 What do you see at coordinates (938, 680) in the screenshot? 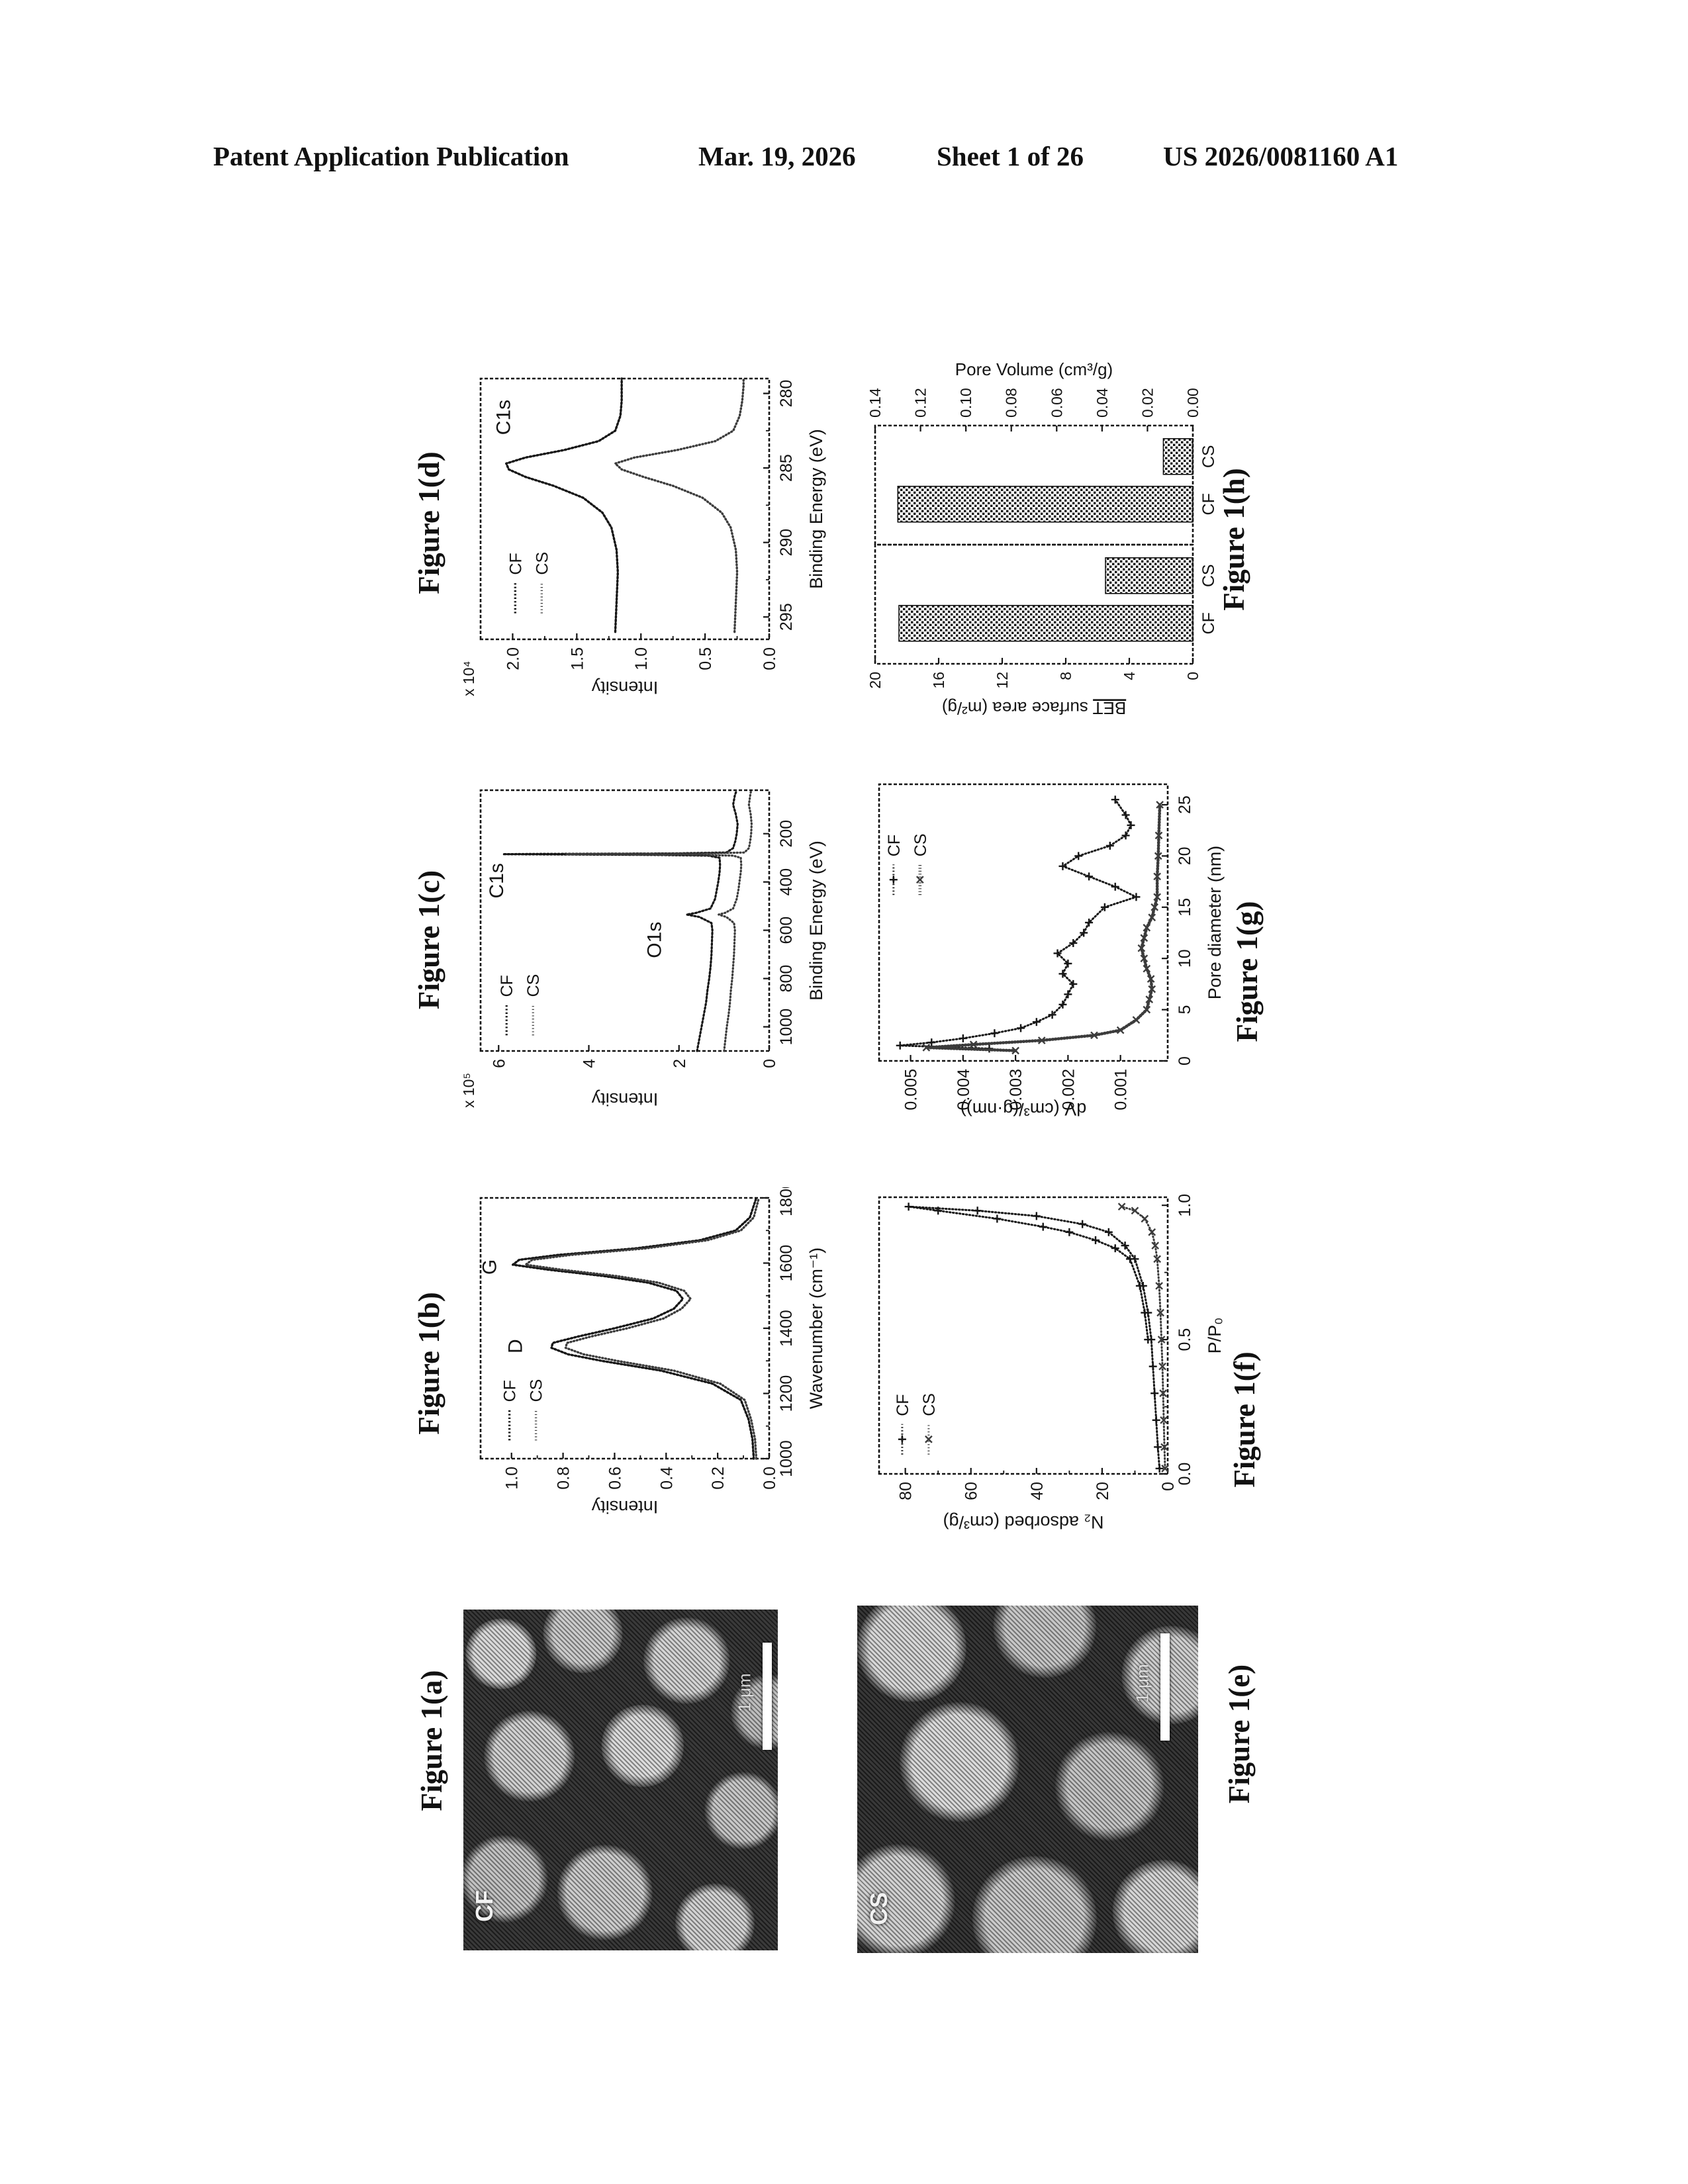
I see `svg-text: 16` at bounding box center [938, 680].